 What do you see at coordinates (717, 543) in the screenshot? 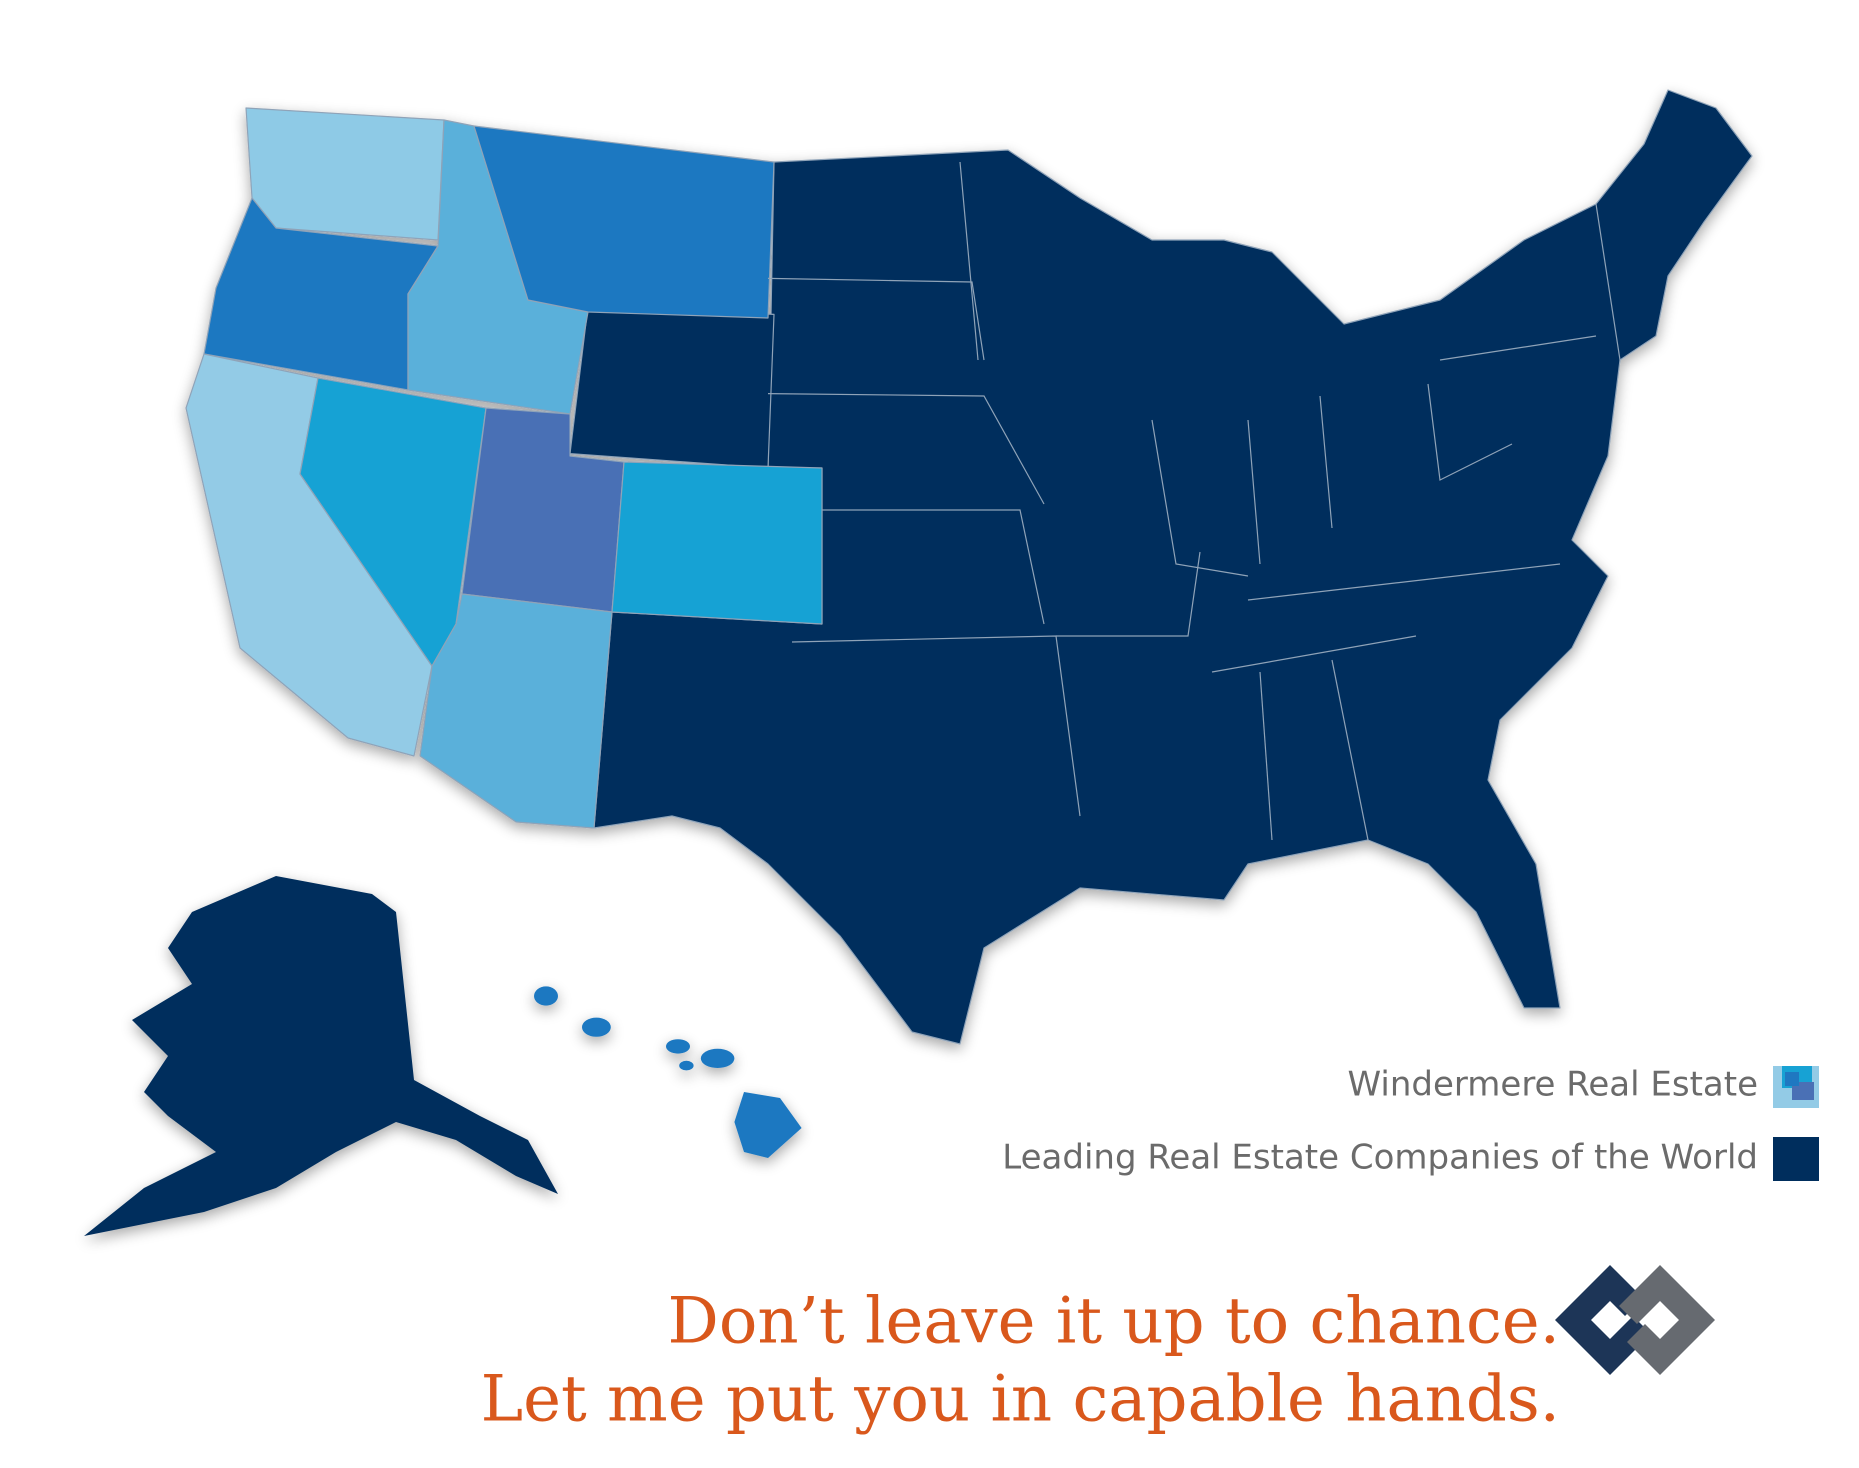
I see `state-colorado` at bounding box center [717, 543].